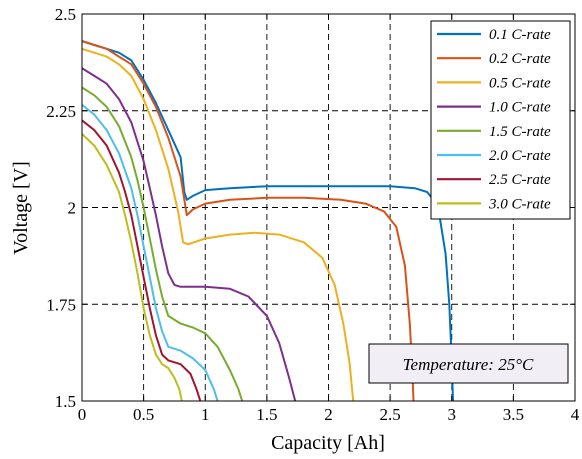  What do you see at coordinates (519, 204) in the screenshot?
I see `legend-label: 3.0 C-rate` at bounding box center [519, 204].